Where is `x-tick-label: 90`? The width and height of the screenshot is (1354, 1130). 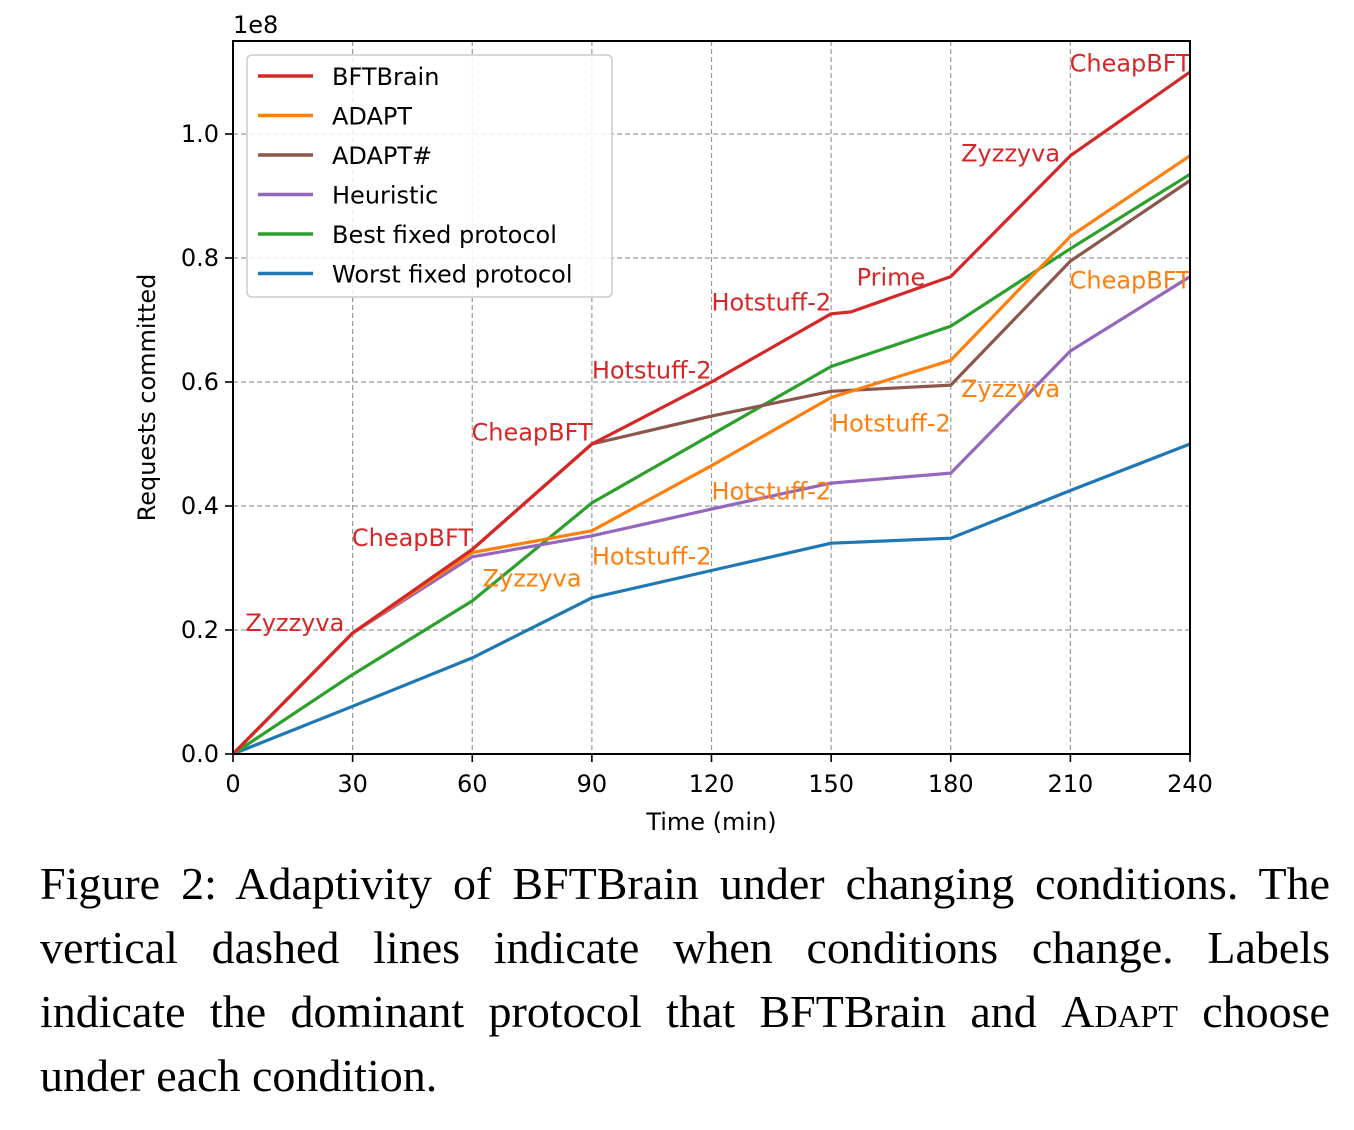
x-tick-label: 90 is located at coordinates (592, 784).